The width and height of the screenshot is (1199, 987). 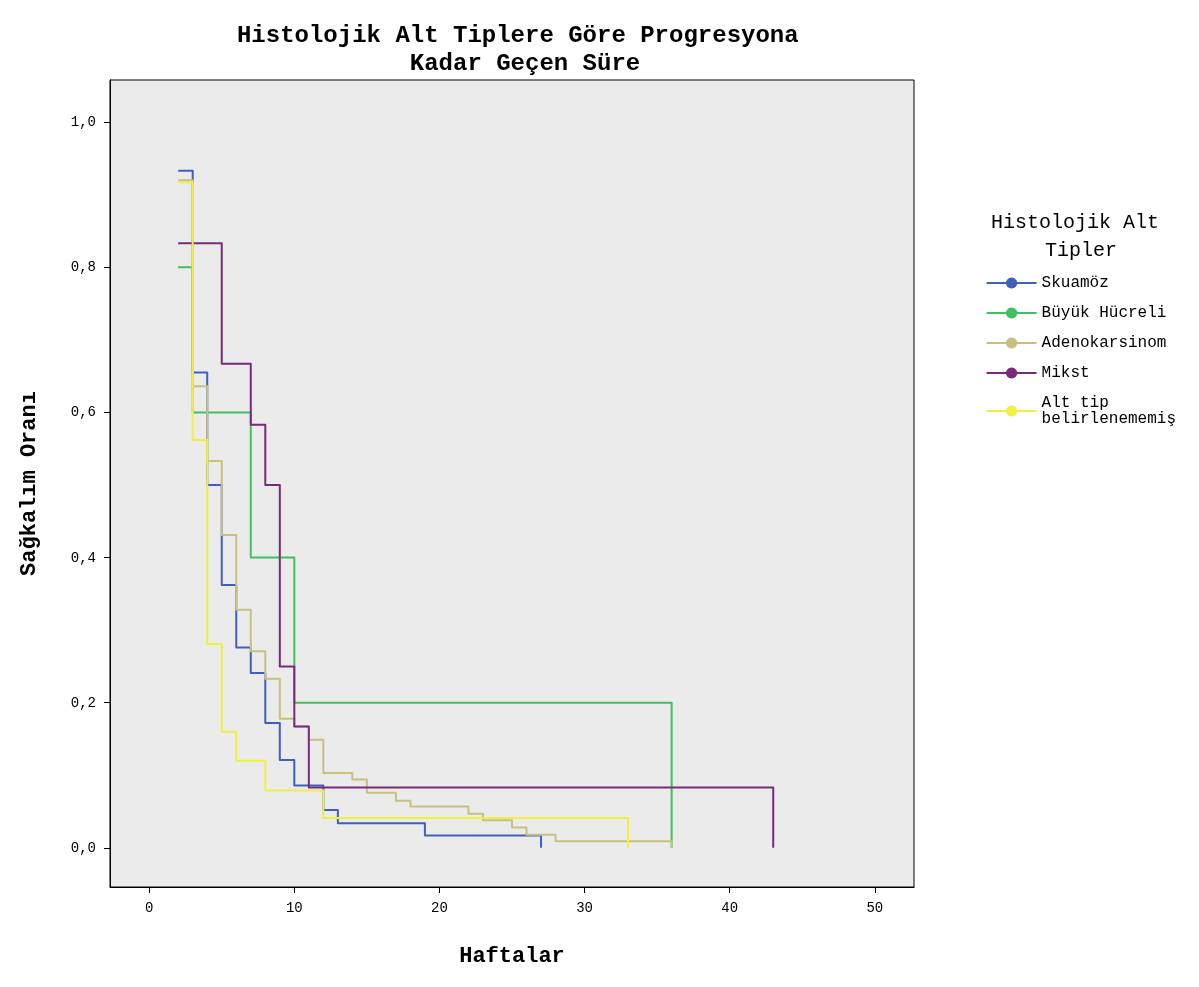 I want to click on y-axis-title: Sağkalım Oranı, so click(x=29, y=483).